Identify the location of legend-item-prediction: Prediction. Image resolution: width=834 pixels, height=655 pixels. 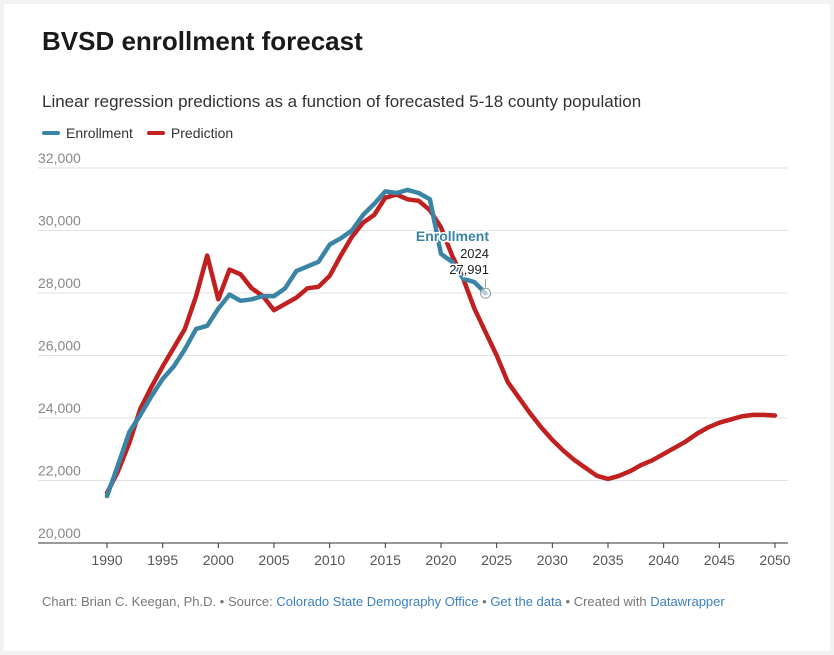
(190, 133).